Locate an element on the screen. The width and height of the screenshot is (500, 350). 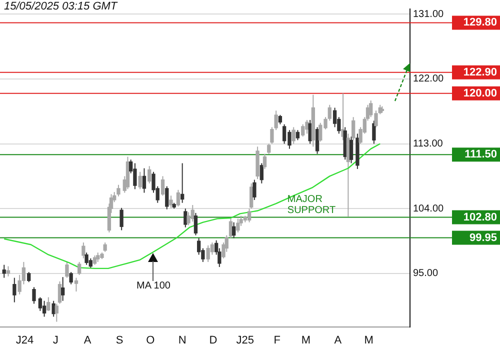
x-tick-label: J24 is located at coordinates (25, 340).